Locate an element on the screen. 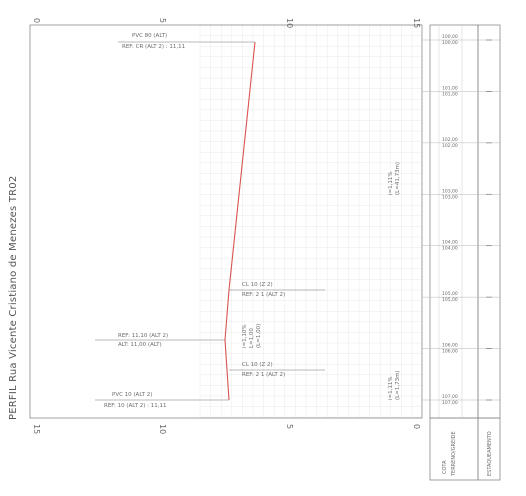 The image size is (526, 496). slope-label-lower: i=1,11% (L=1,73m) is located at coordinates (394, 385).